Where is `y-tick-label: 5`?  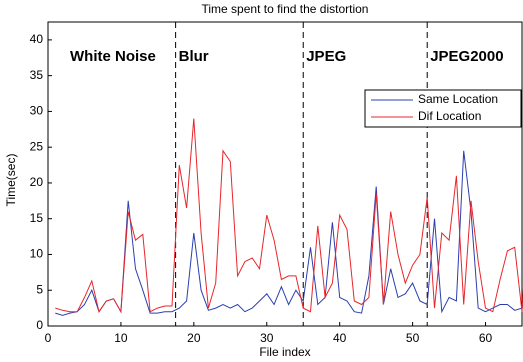 y-tick-label: 5 is located at coordinates (39, 289).